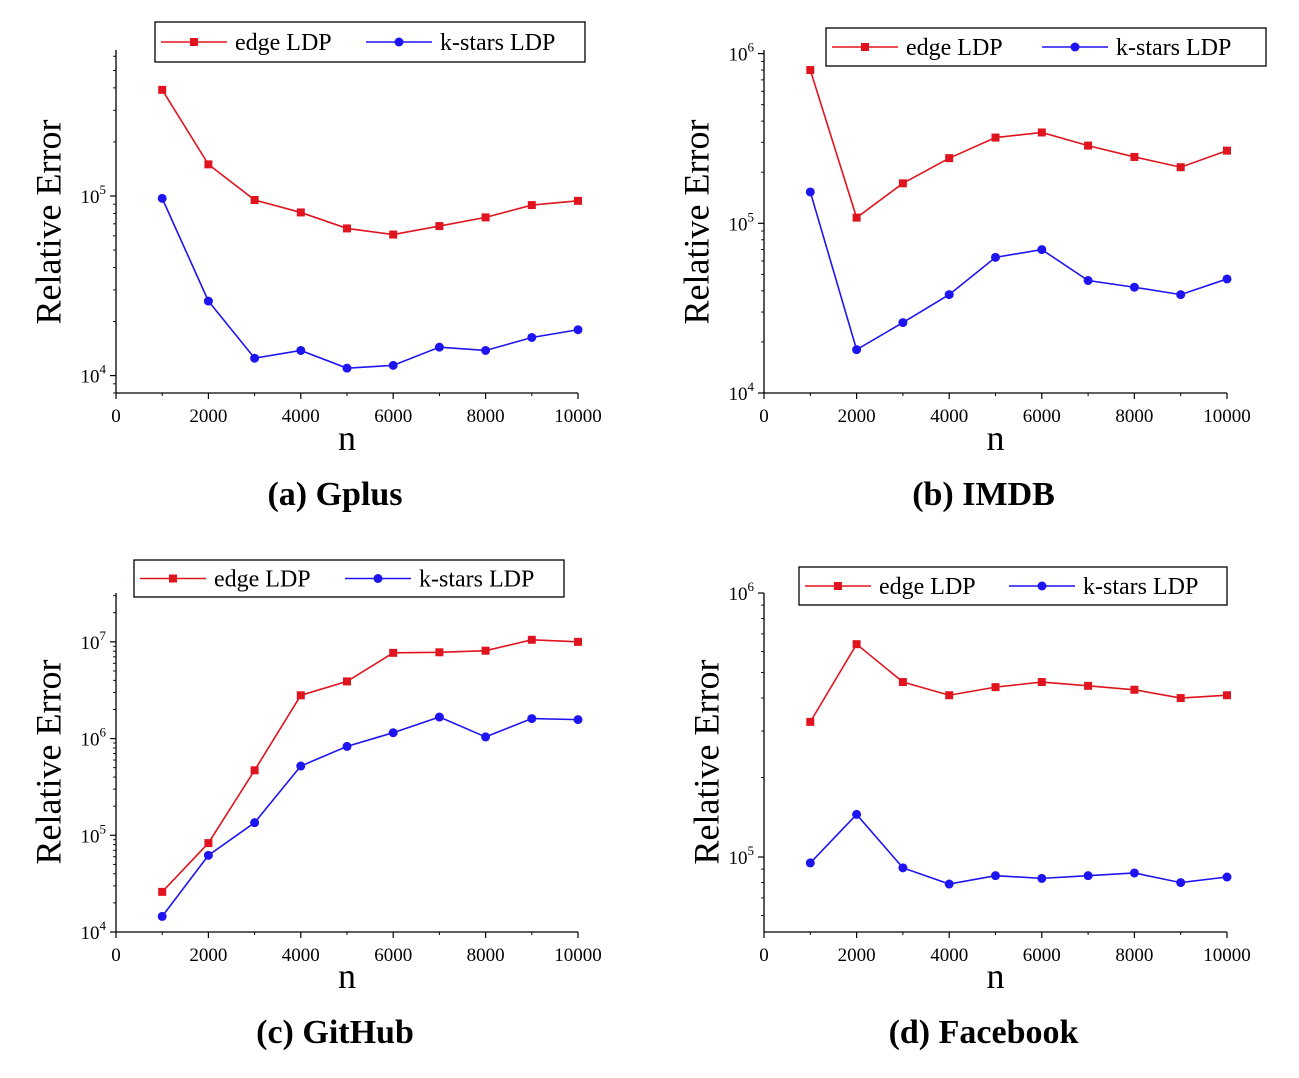  I want to click on chart-caption: (a) Gplus, so click(334, 494).